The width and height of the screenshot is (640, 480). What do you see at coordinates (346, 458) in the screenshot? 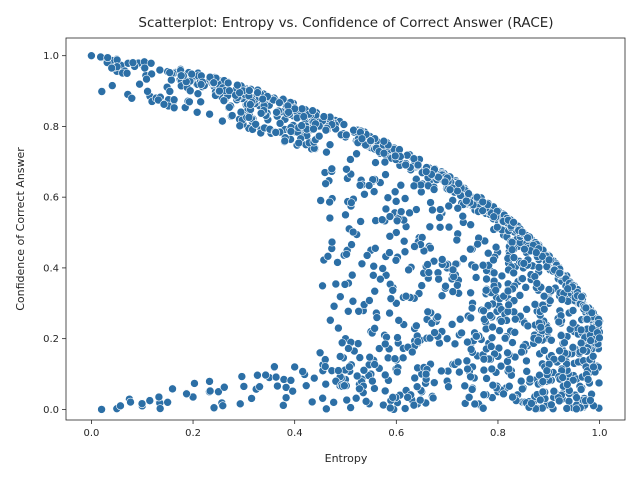
I see `x-axis-label: Entropy` at bounding box center [346, 458].